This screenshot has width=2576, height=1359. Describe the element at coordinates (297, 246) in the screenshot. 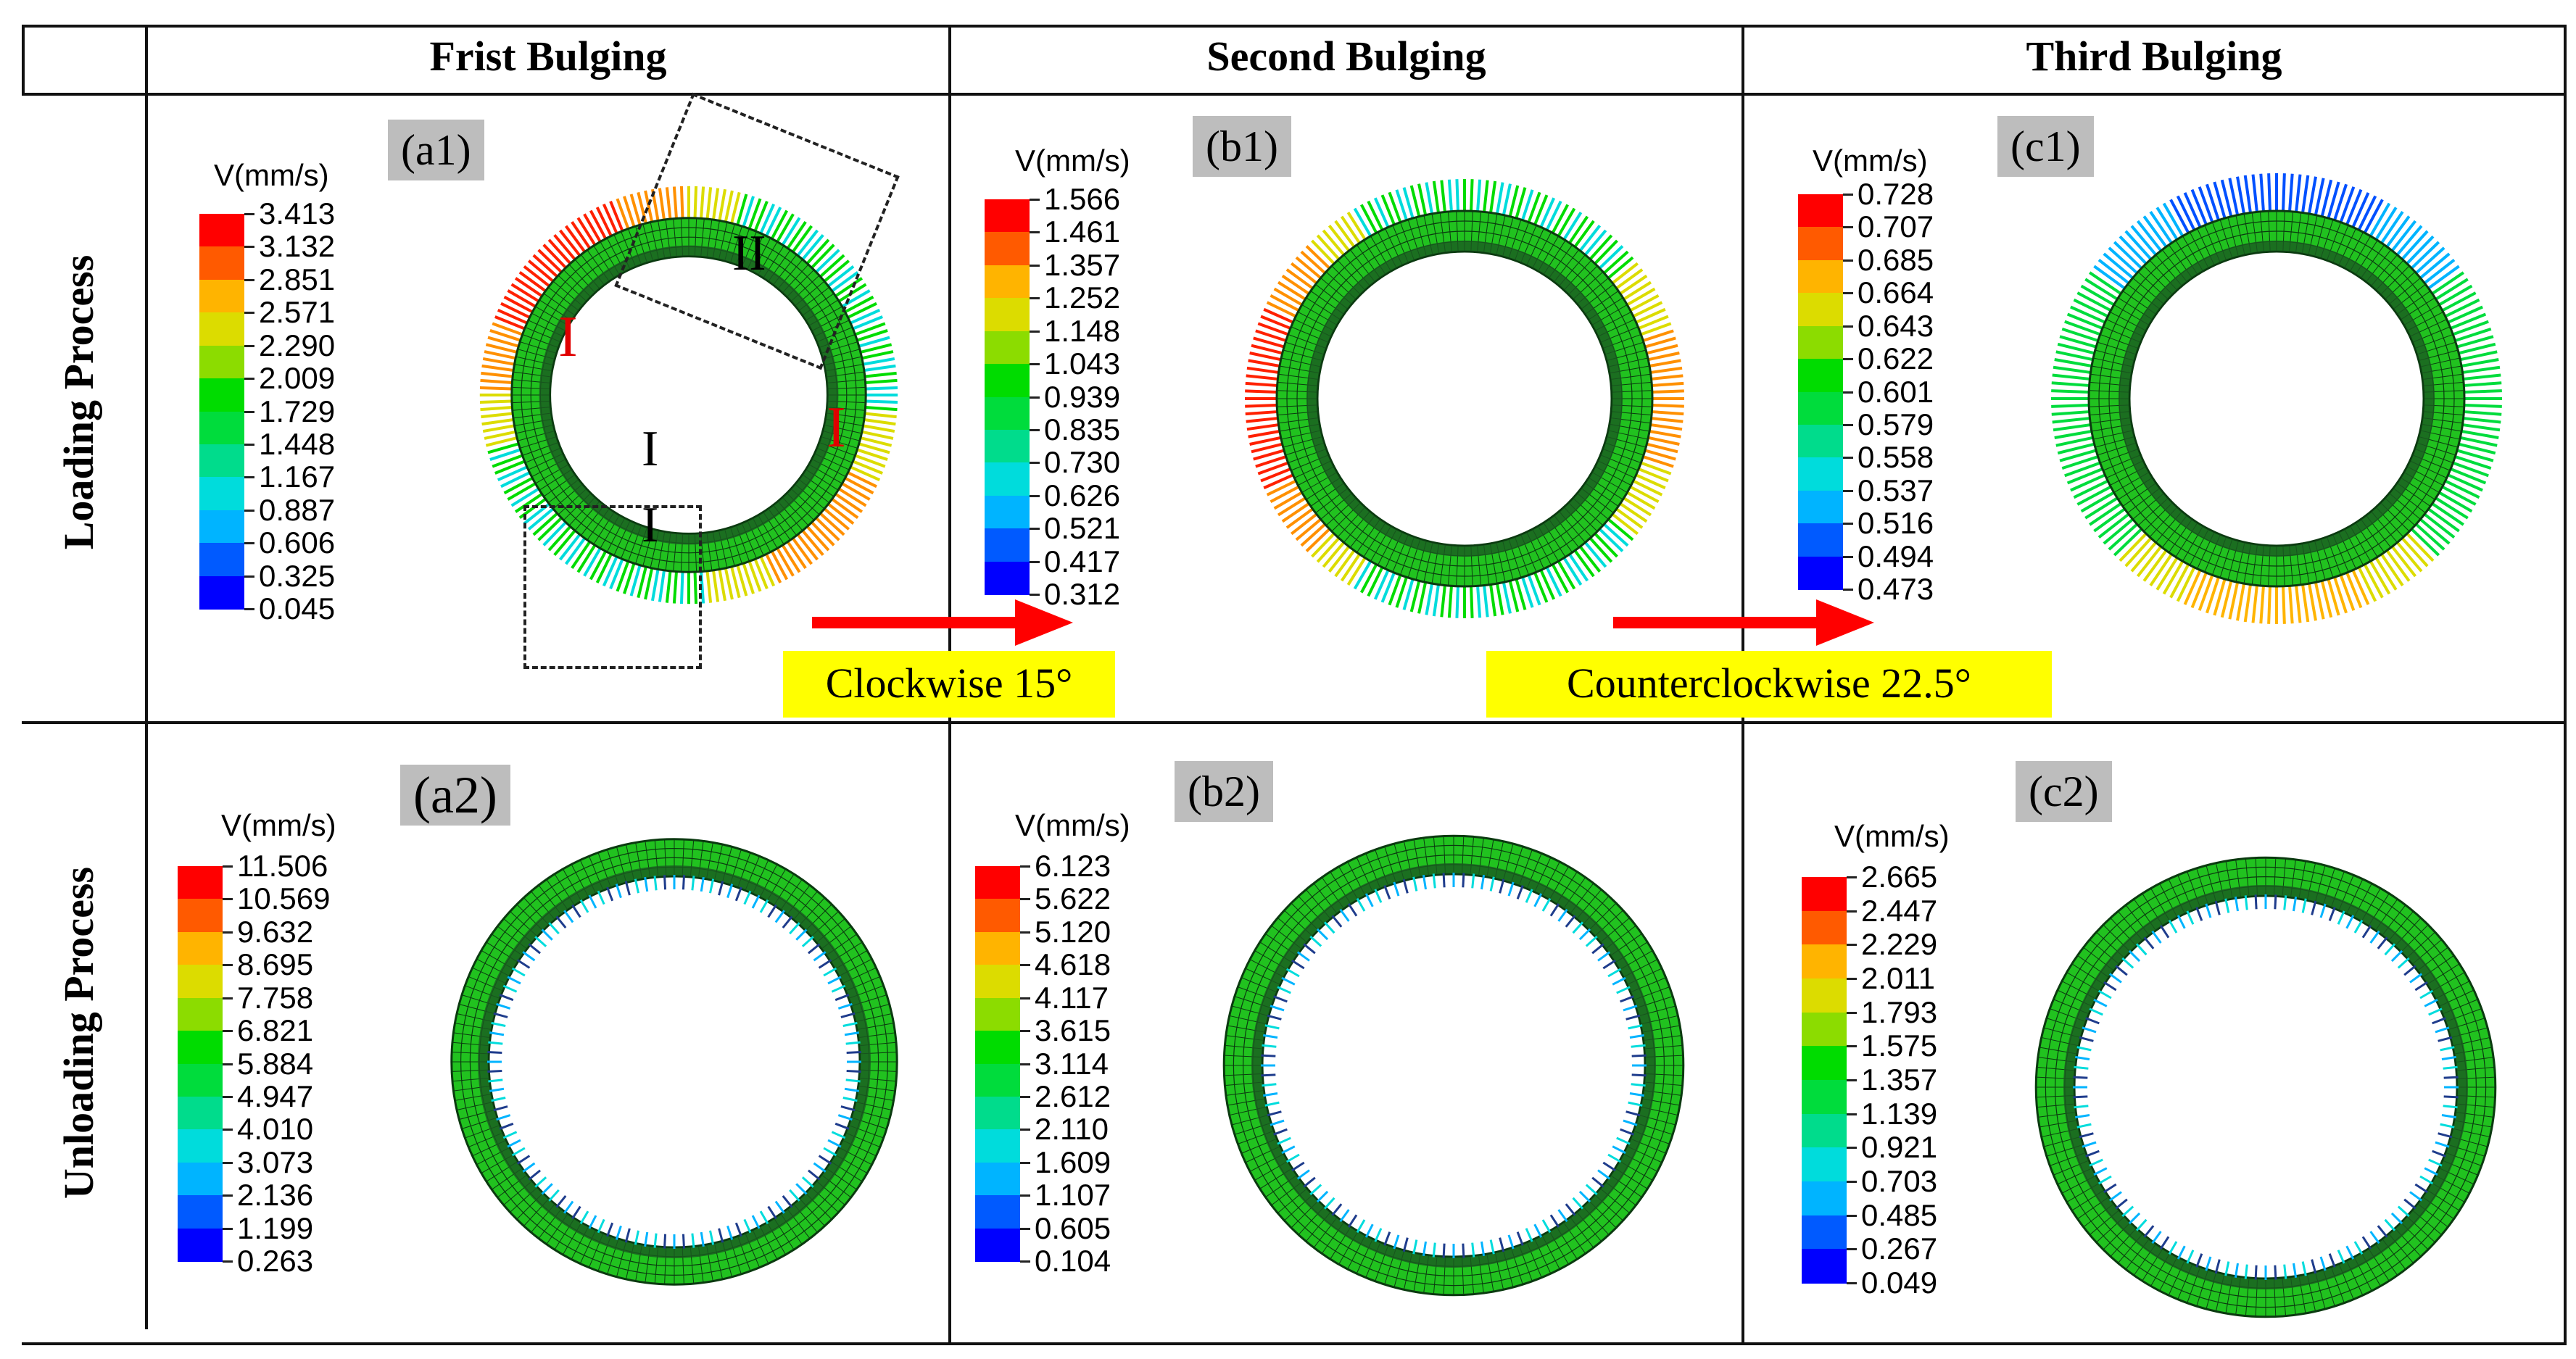

I see `legend-tick-label: 3.132` at that location.